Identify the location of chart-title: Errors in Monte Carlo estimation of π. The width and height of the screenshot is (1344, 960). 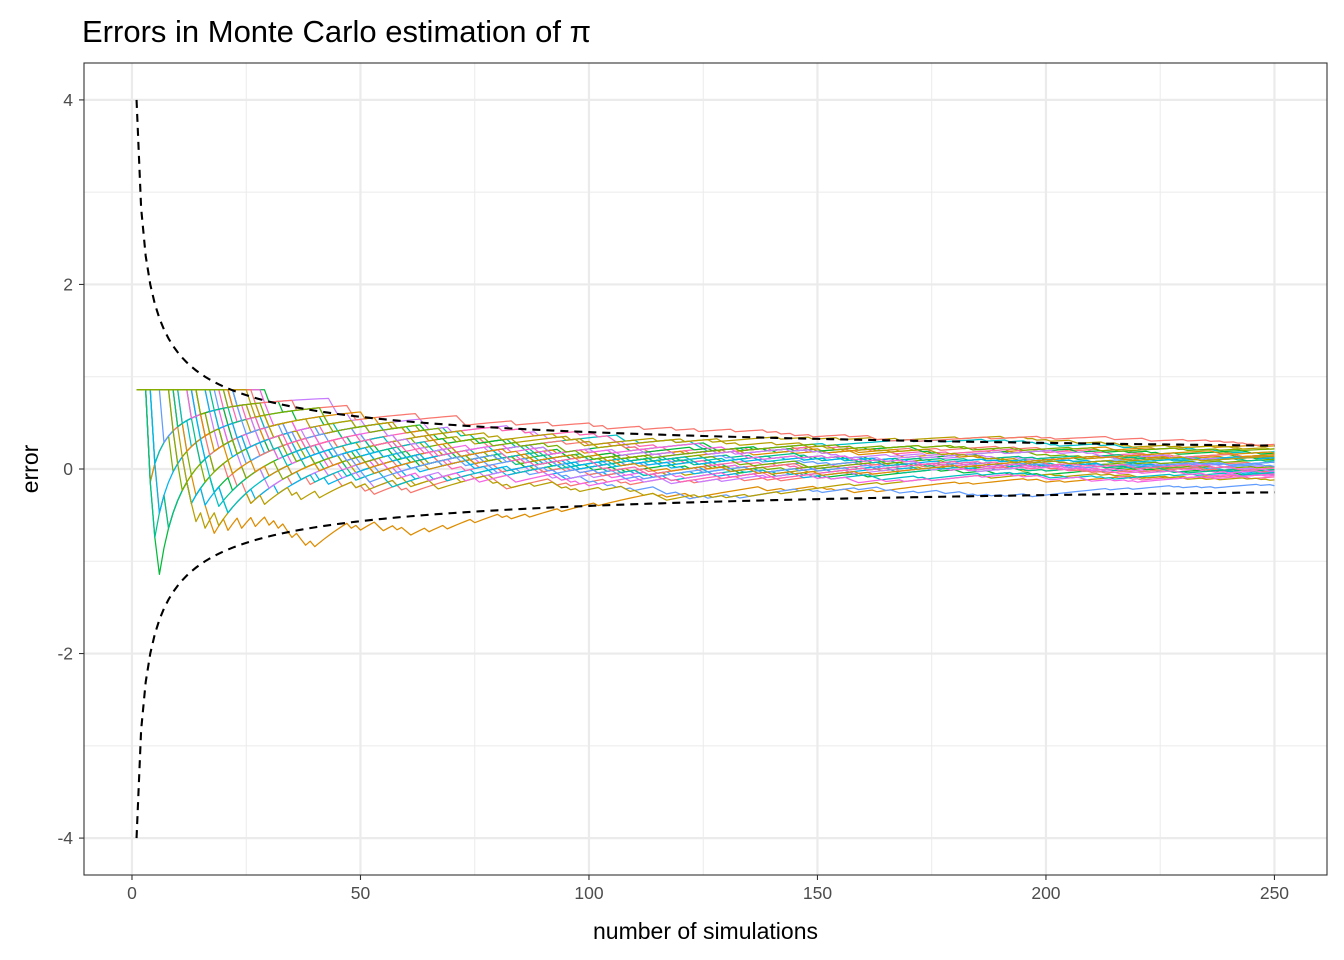
(336, 31).